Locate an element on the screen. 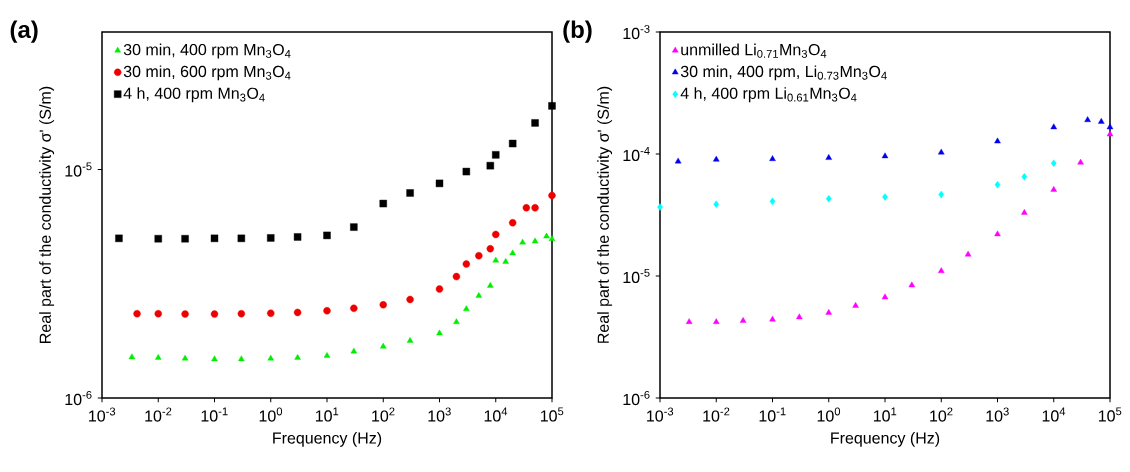 This screenshot has height=472, width=1130. y-tick-label: 10$^{-3}$ is located at coordinates (636, 32).